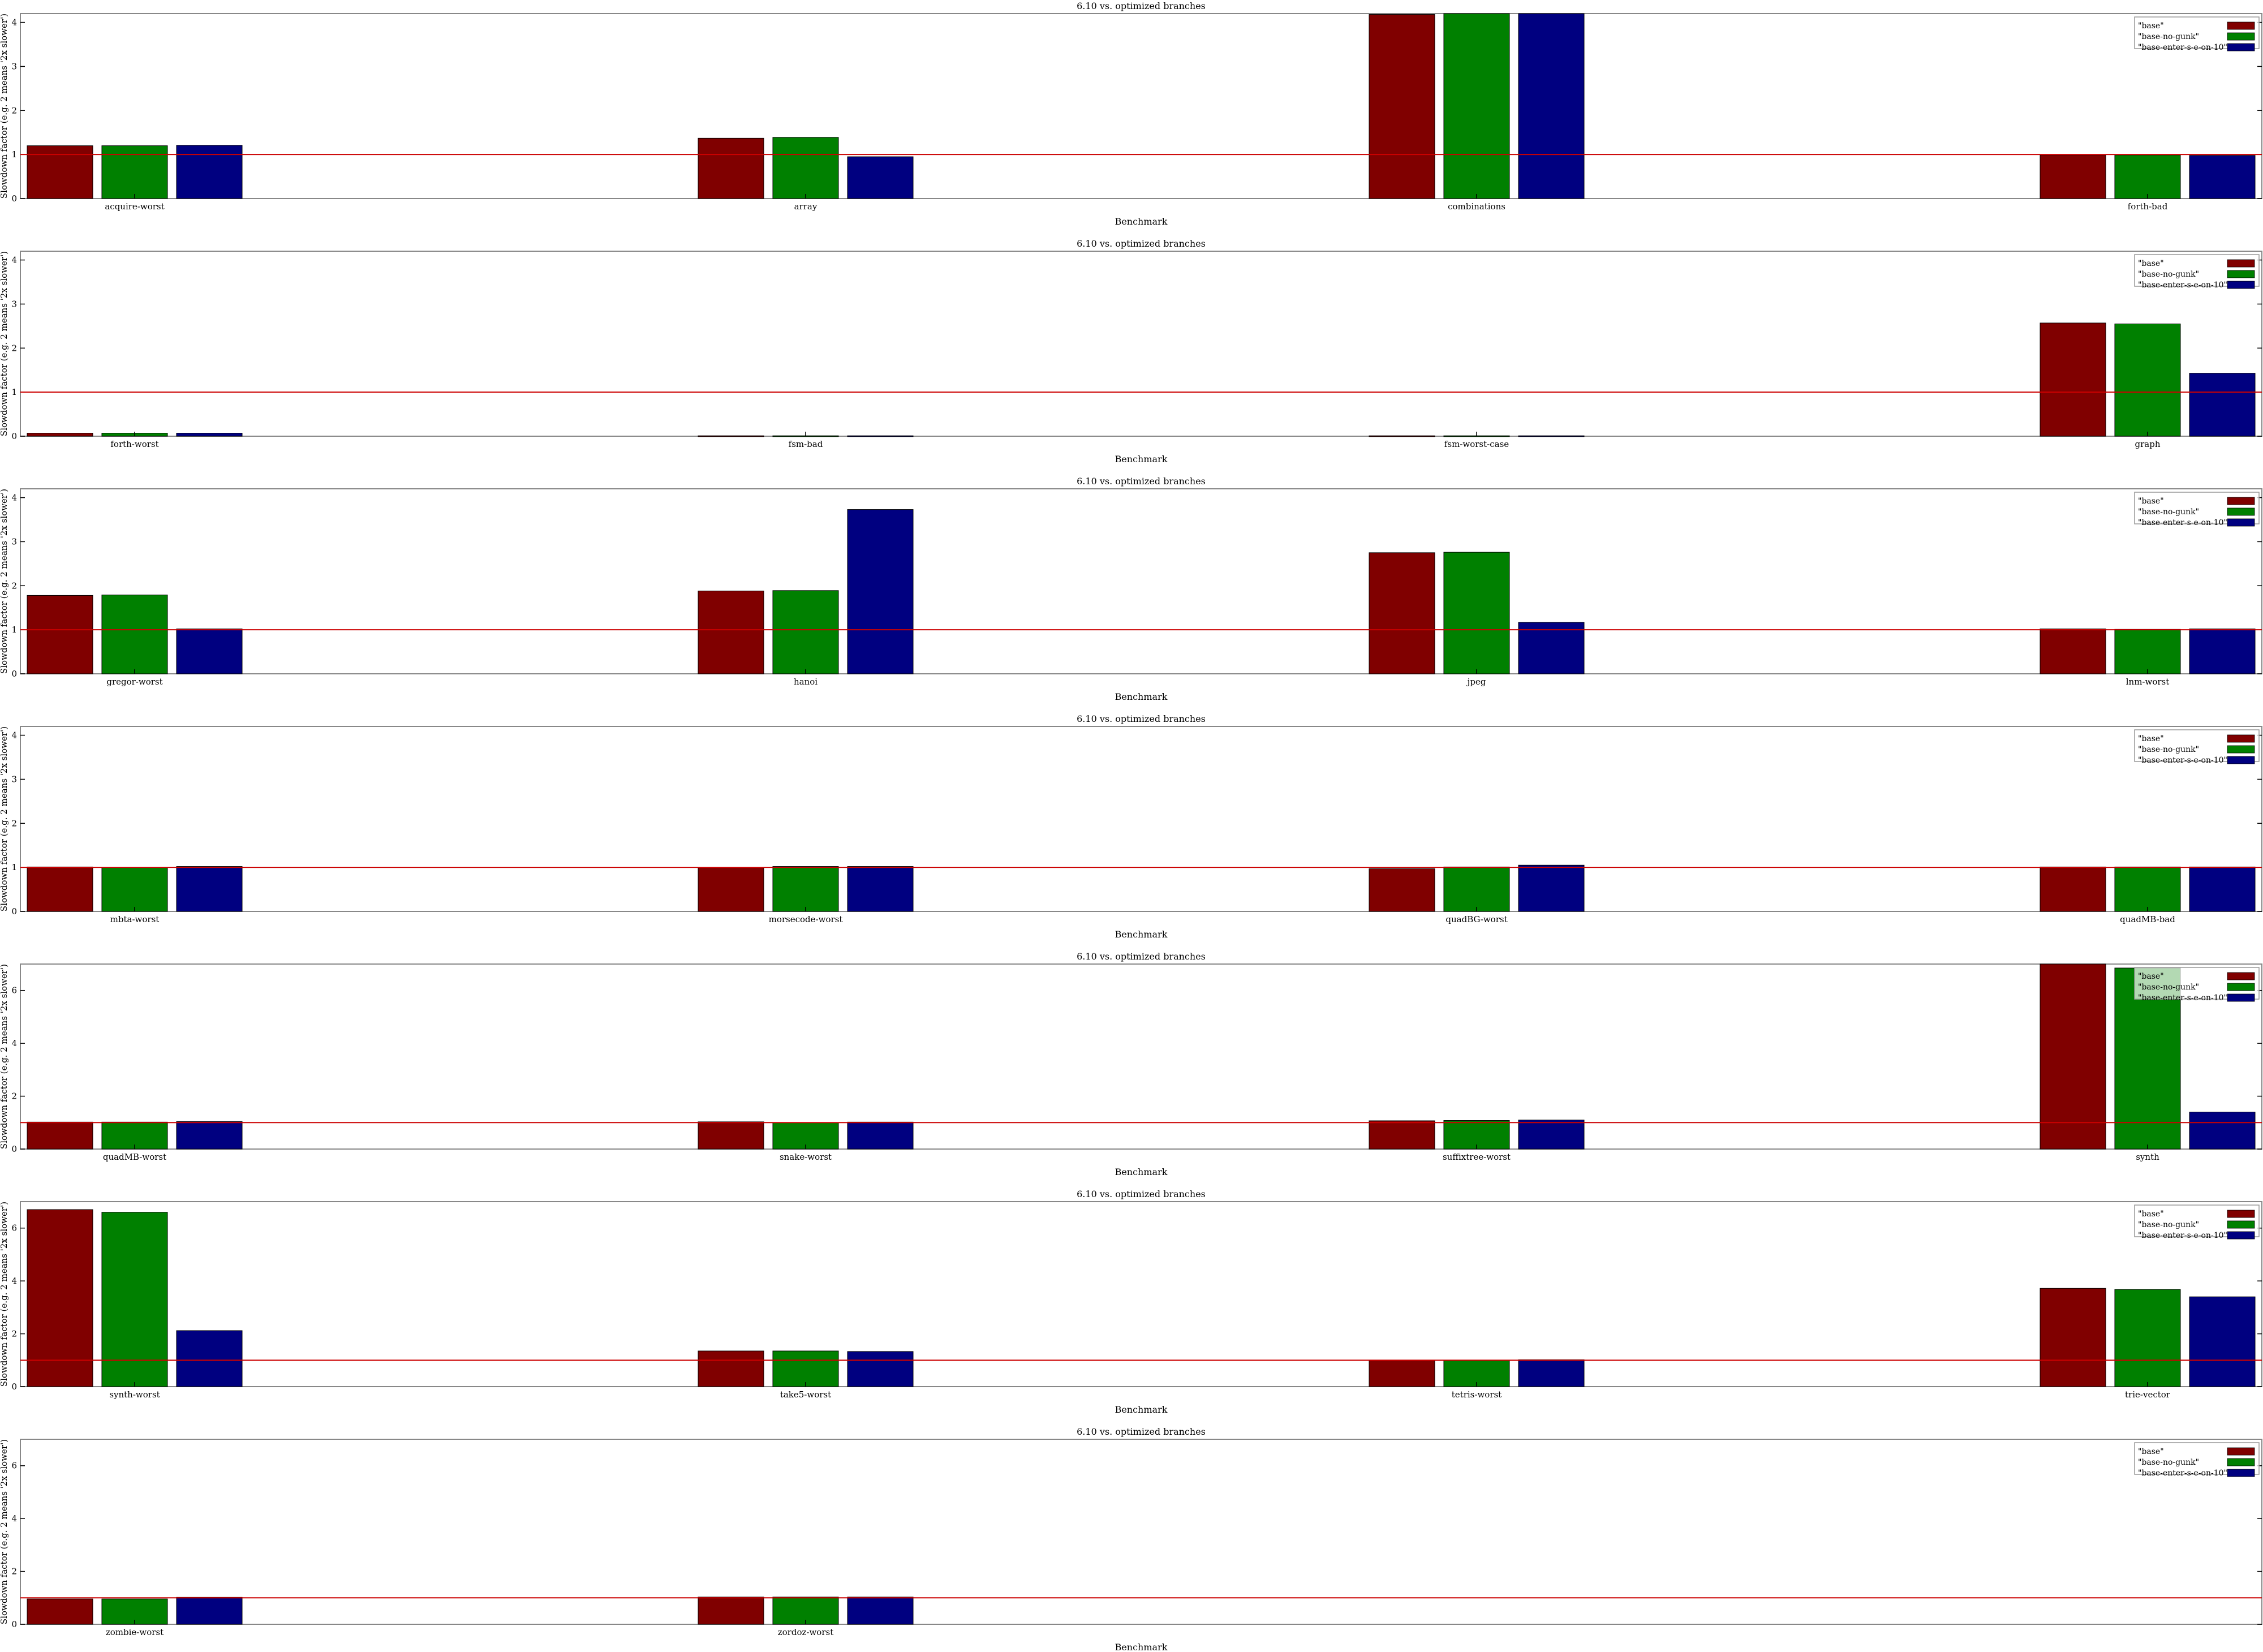 The width and height of the screenshot is (2263, 1652). Describe the element at coordinates (134, 444) in the screenshot. I see `x-tick-label: forth-worst` at that location.